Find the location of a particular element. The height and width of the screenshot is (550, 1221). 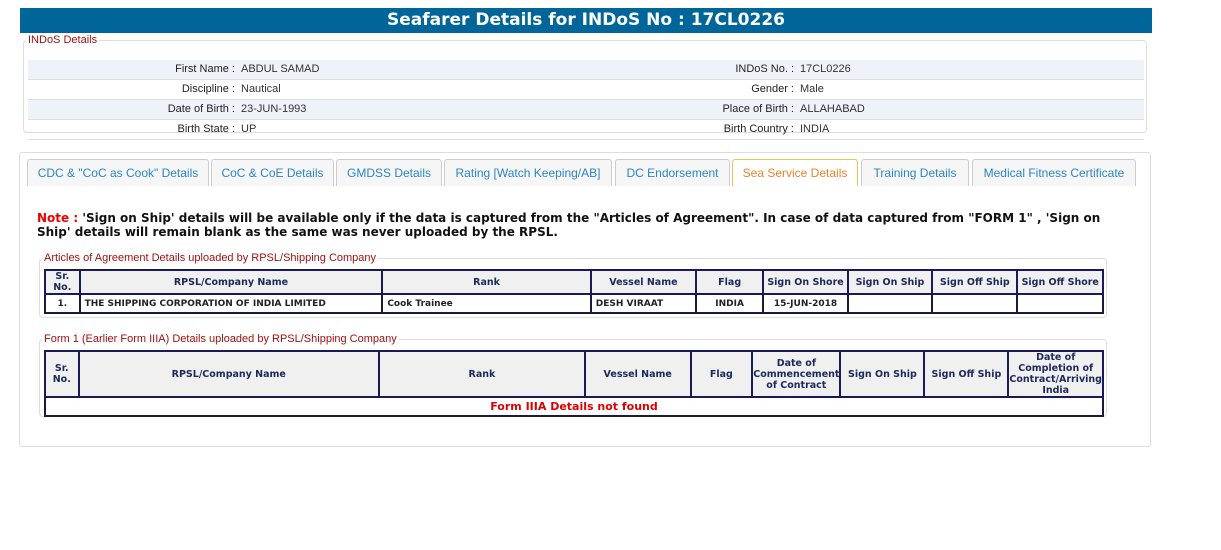

field-value: 17CL0226 is located at coordinates (825, 69).